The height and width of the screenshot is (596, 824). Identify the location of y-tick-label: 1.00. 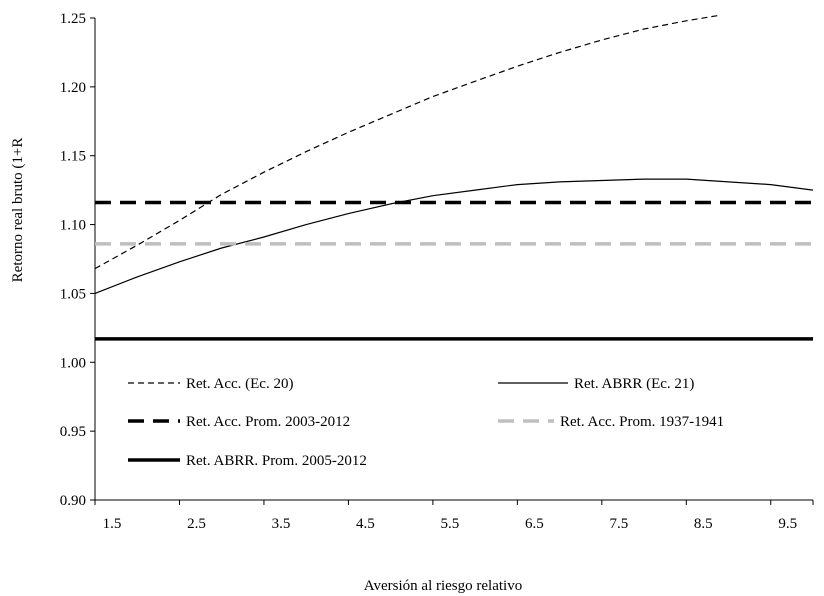
(73, 363).